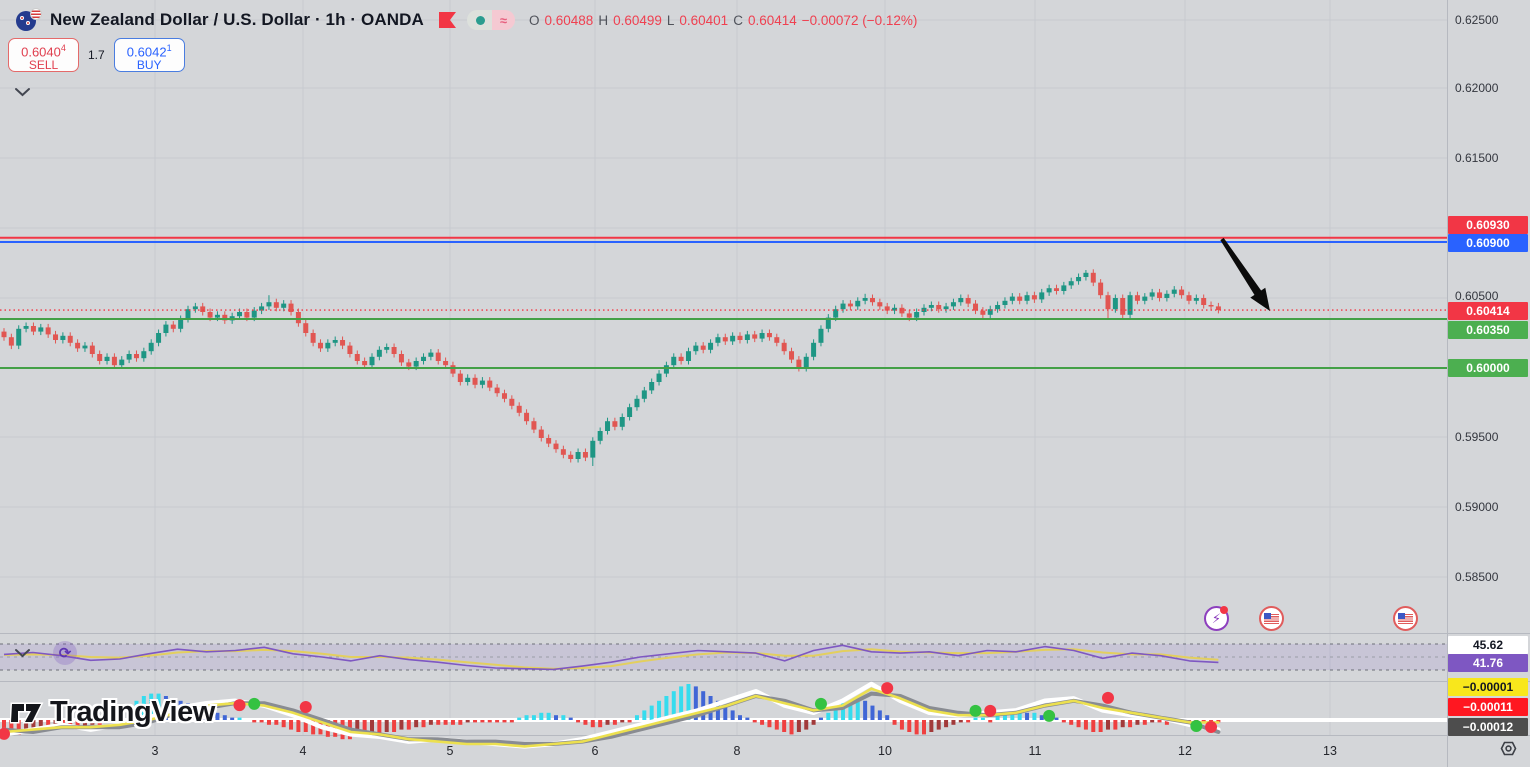  Describe the element at coordinates (1245, 274) in the screenshot. I see `arrow-annotation` at that location.